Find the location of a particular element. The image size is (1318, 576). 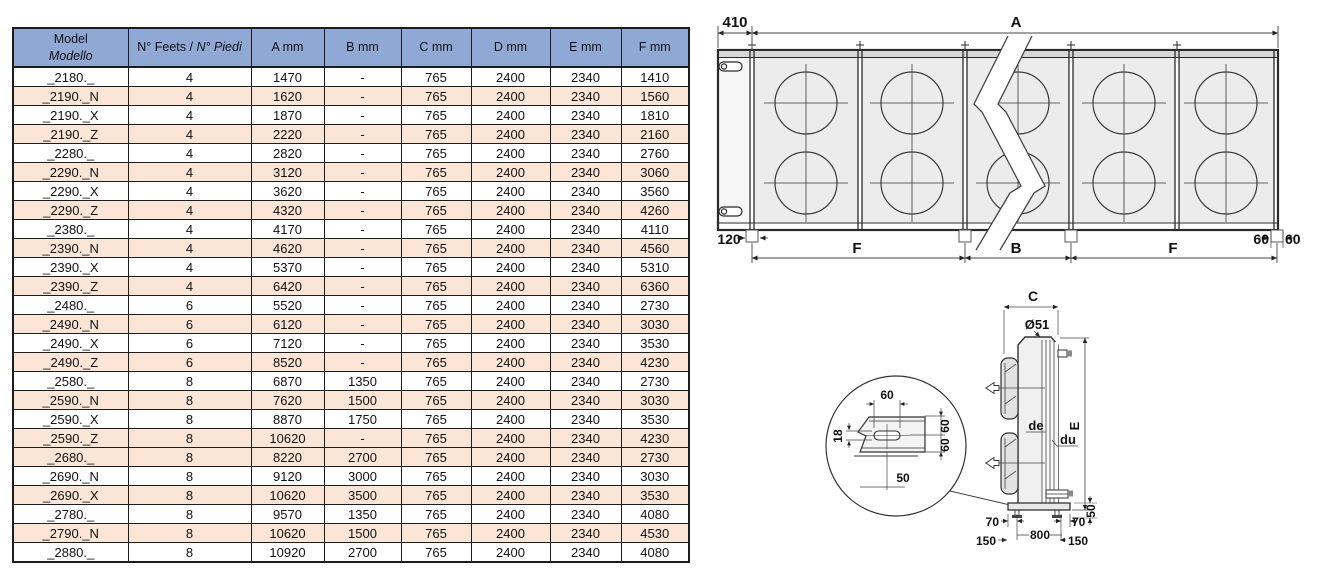

model-label-en: Model is located at coordinates (70, 39).